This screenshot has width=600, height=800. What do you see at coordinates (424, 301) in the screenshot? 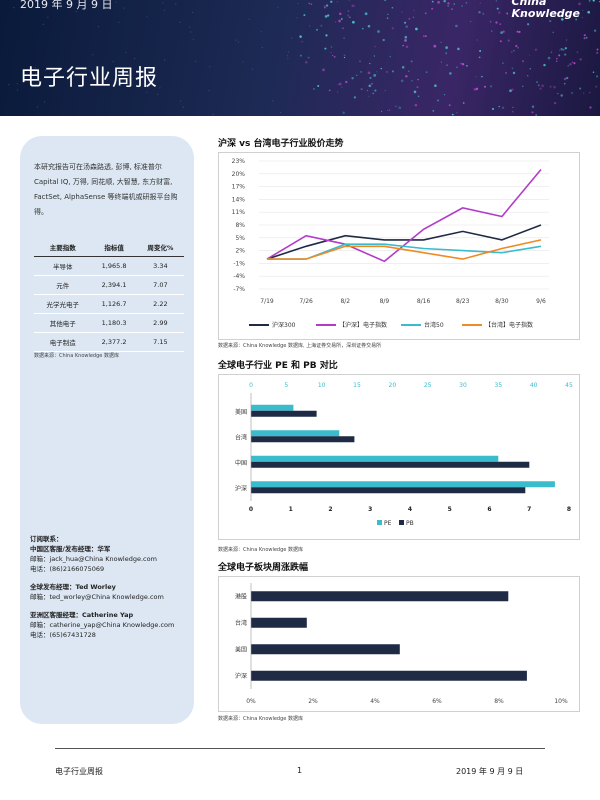
I see `x-tick-label: 8/16` at bounding box center [424, 301].